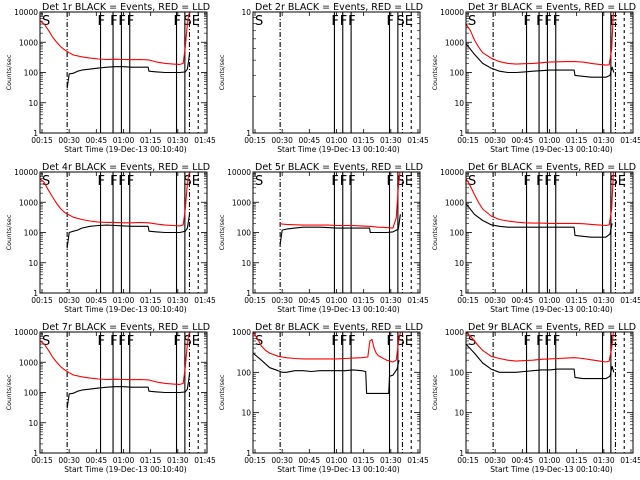 This screenshot has width=640, height=480. Describe the element at coordinates (552, 167) in the screenshot. I see `panel-title: Det 6r BLACK = Events, RED = LLD` at that location.